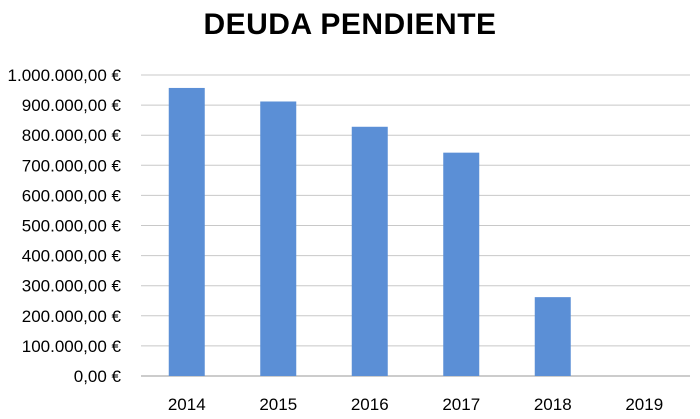 Image resolution: width=700 pixels, height=419 pixels. What do you see at coordinates (72, 135) in the screenshot?
I see `y-tick-label: 800.000,00 €` at bounding box center [72, 135].